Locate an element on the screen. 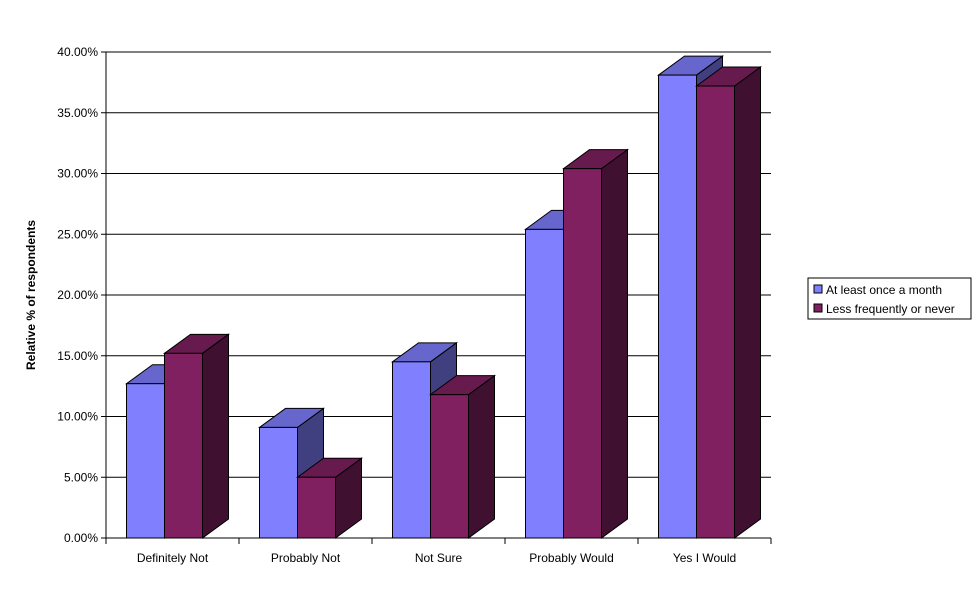 This screenshot has height=600, width=977. legend-swatch-less-frequently-or-never is located at coordinates (818, 308).